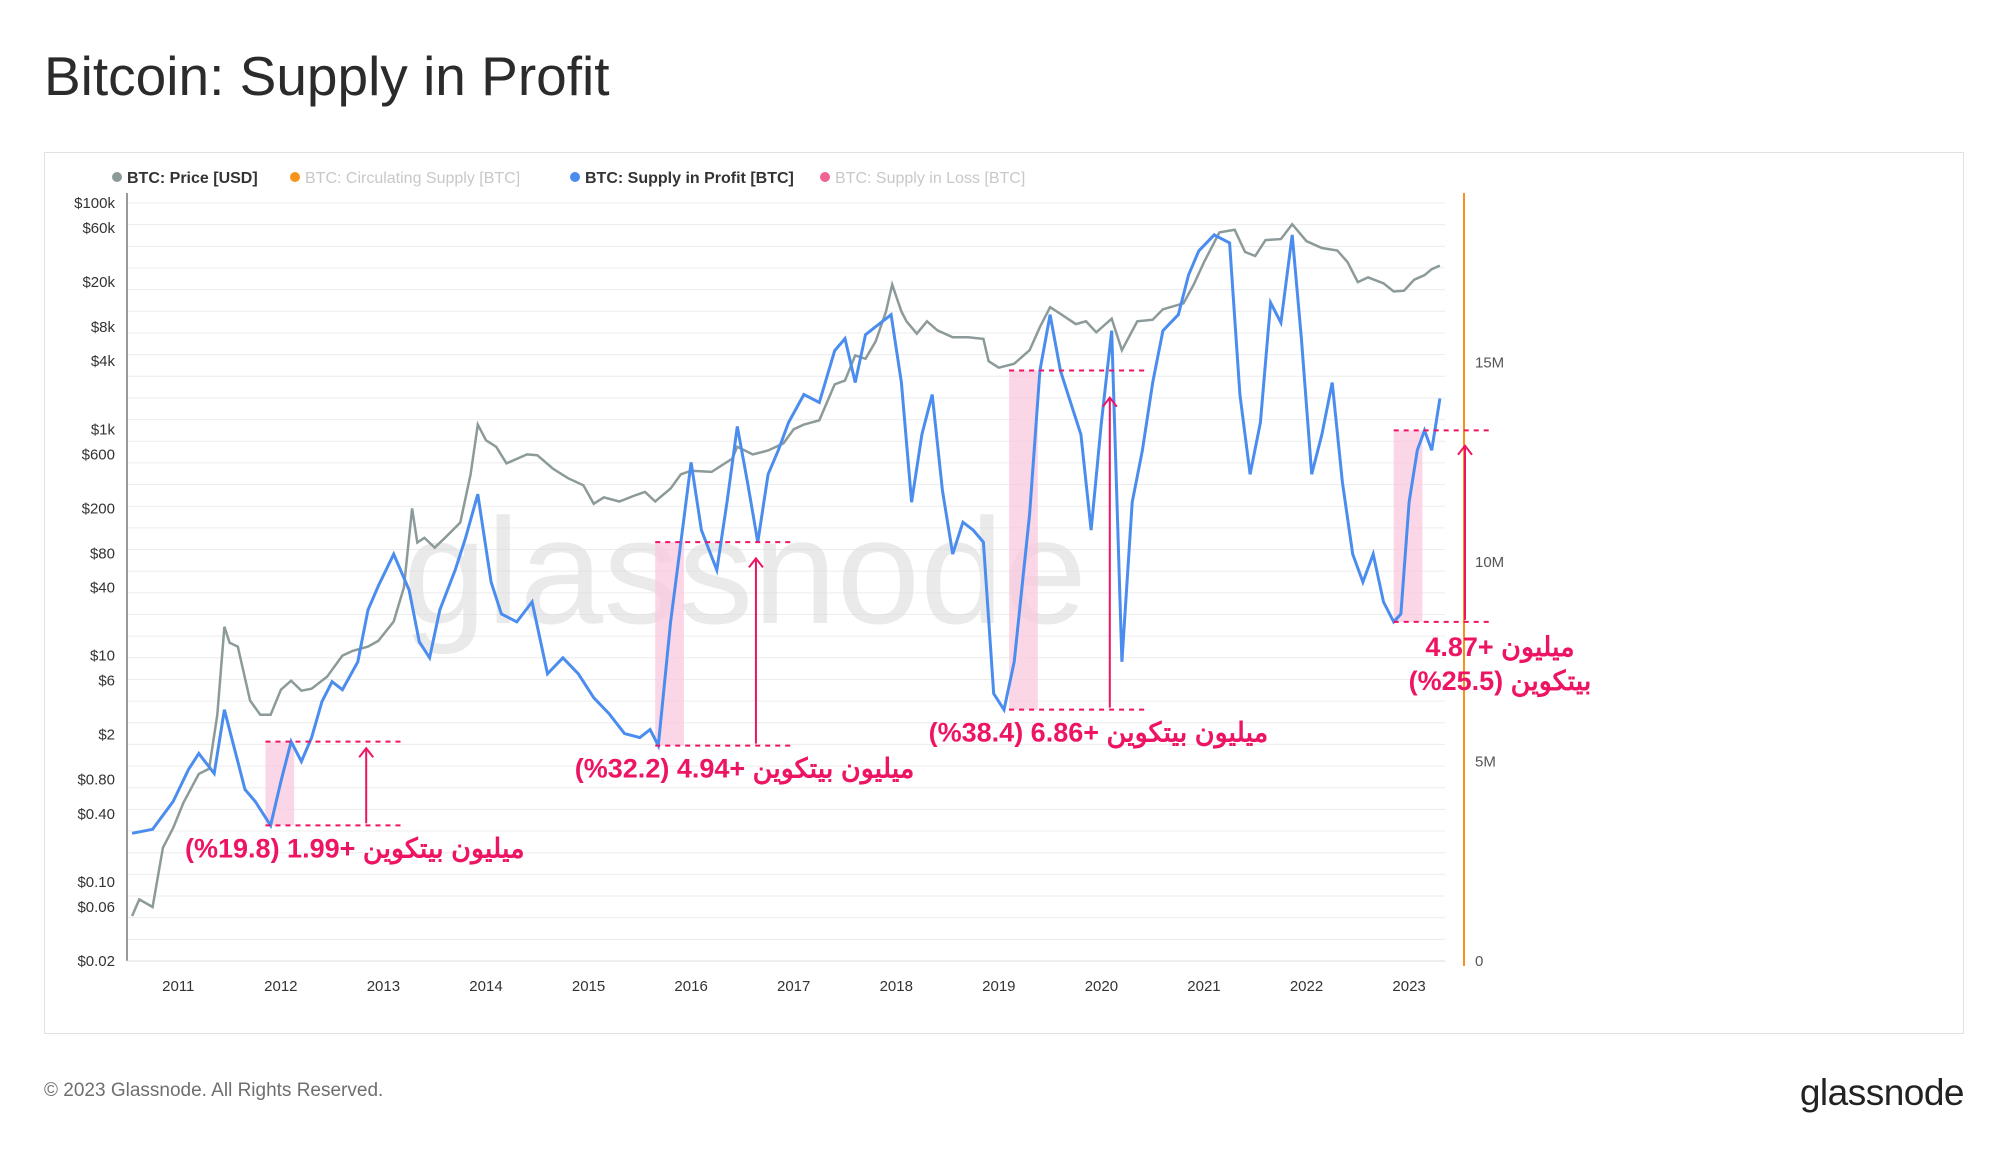 Image resolution: width=2000 pixels, height=1152 pixels. Describe the element at coordinates (98, 228) in the screenshot. I see `y-tick-label-left: $60k` at that location.